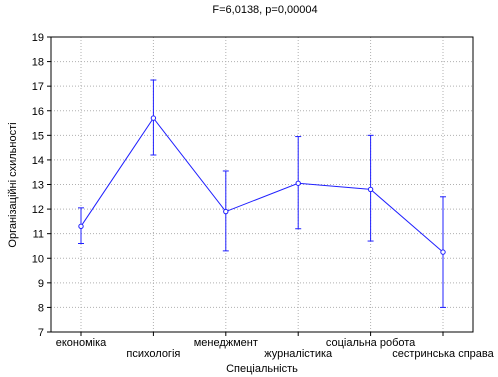 Image resolution: width=498 pixels, height=377 pixels. I want to click on y-tick-label: 12, so click(38, 210).